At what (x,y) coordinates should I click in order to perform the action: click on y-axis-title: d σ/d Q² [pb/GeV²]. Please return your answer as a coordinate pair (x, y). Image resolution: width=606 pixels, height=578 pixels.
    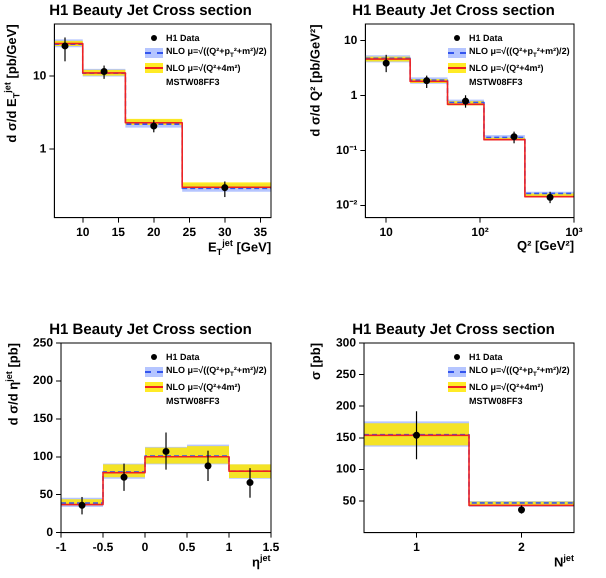
    Looking at the image, I should click on (315, 80).